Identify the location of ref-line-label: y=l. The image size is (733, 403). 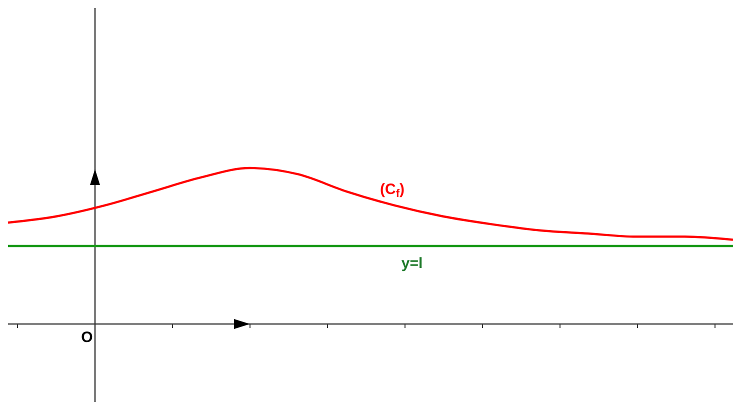
(412, 263).